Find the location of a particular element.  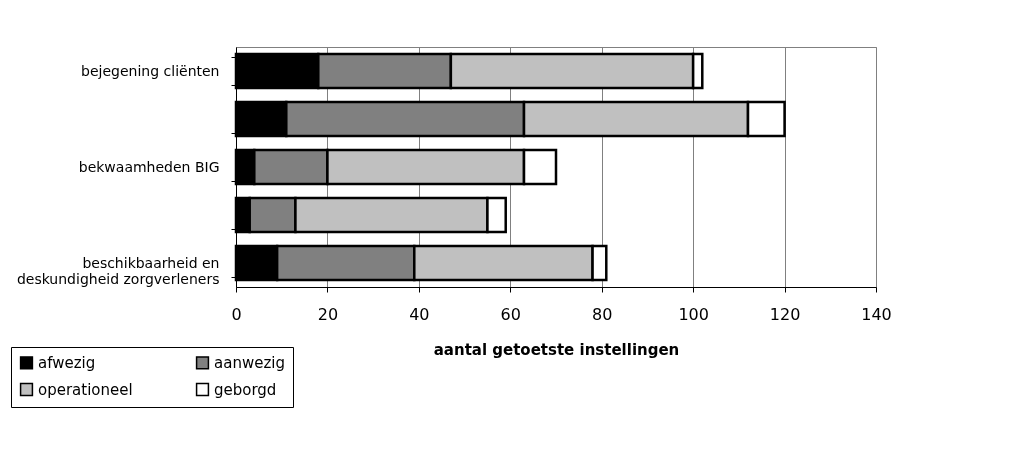

legend-label: geborgd is located at coordinates (245, 389).